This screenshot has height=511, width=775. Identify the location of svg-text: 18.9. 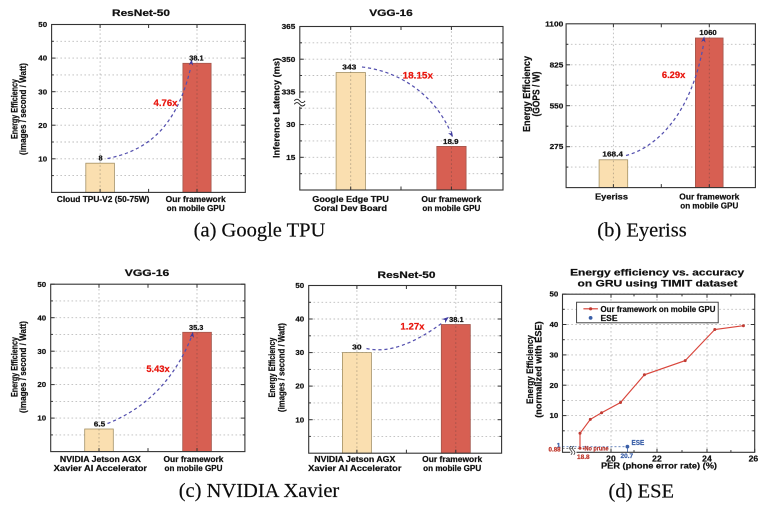
(451, 141).